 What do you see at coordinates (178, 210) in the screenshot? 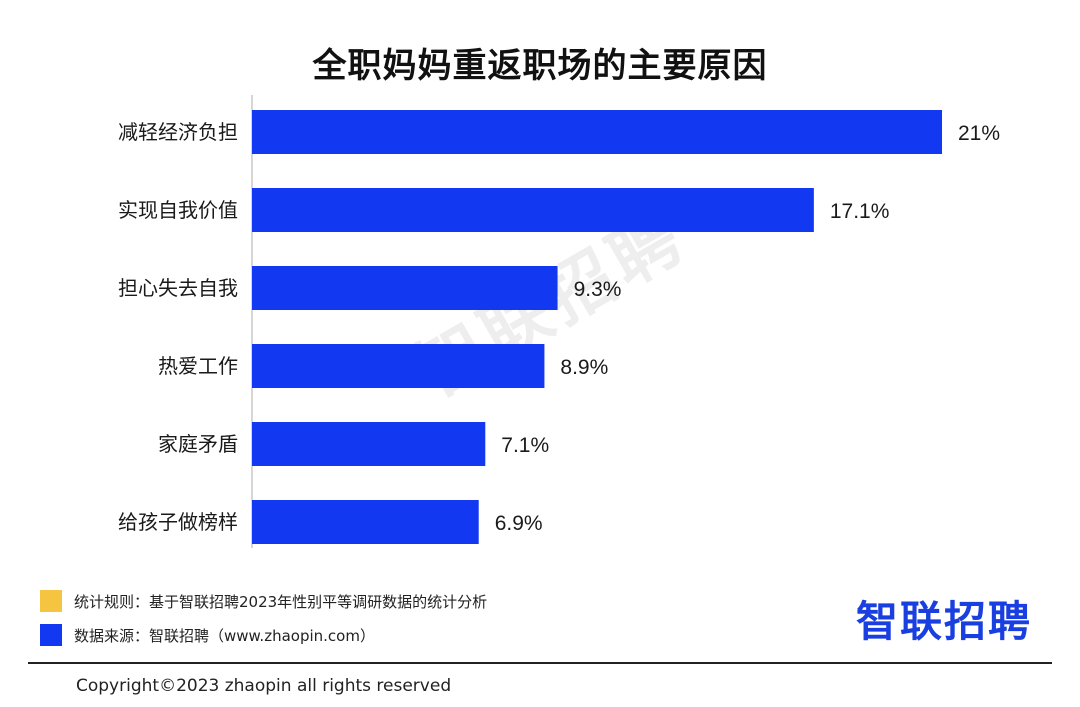
I see `category-label: 实现自我价值` at bounding box center [178, 210].